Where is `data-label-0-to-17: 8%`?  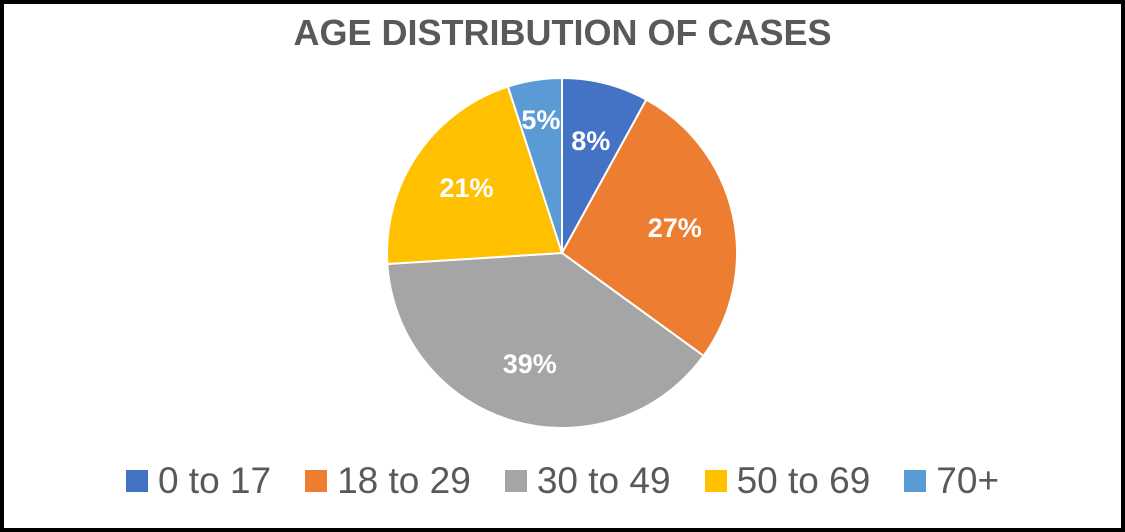 data-label-0-to-17: 8% is located at coordinates (590, 141).